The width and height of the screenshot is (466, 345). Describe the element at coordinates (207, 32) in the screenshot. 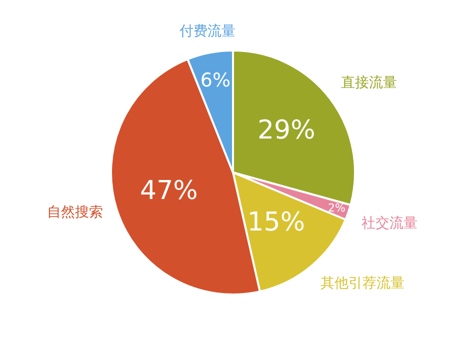

I see `slice-label: 付费流量` at that location.